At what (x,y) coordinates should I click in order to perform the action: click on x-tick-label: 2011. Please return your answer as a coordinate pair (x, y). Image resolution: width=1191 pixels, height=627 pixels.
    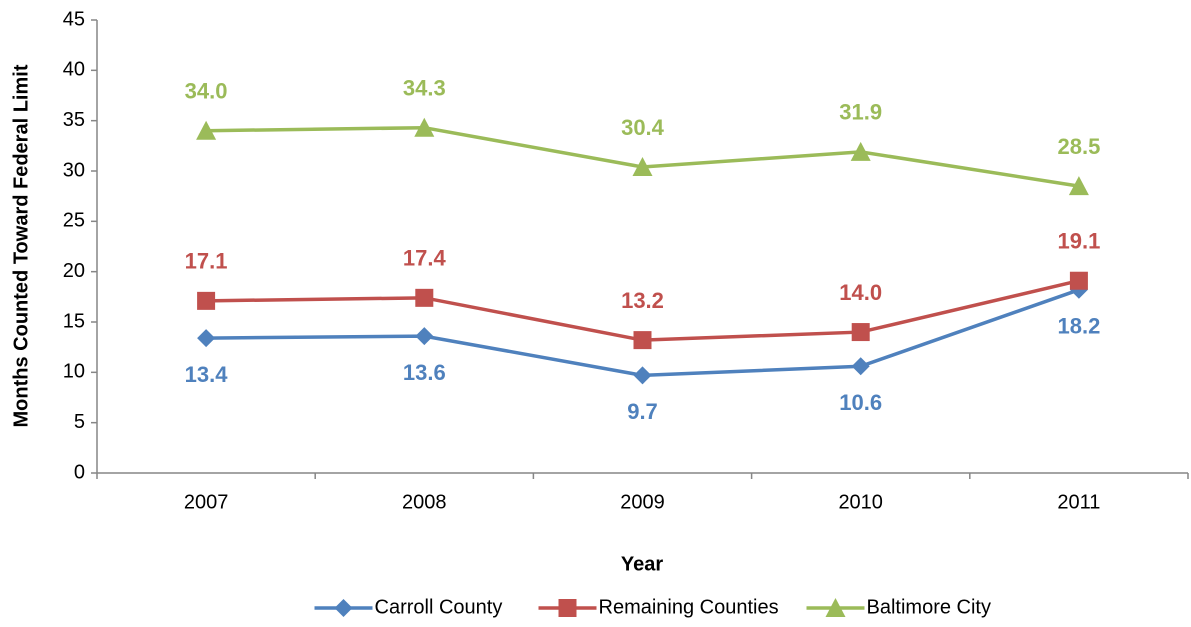
    Looking at the image, I should click on (1078, 502).